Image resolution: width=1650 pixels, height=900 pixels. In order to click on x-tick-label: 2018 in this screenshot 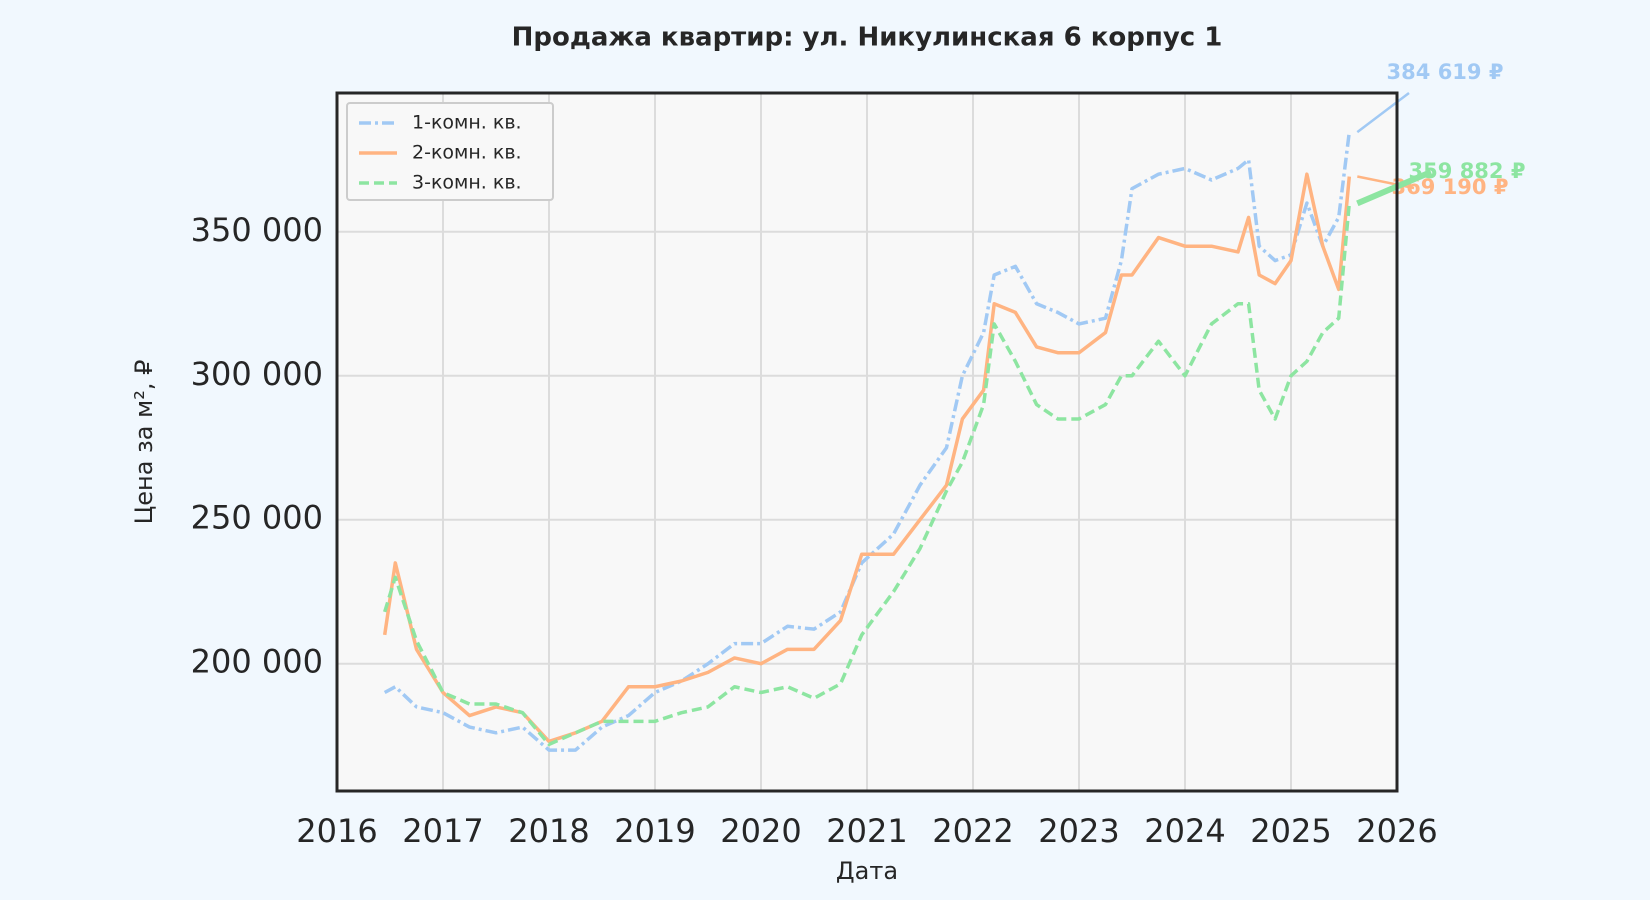, I will do `click(548, 831)`.